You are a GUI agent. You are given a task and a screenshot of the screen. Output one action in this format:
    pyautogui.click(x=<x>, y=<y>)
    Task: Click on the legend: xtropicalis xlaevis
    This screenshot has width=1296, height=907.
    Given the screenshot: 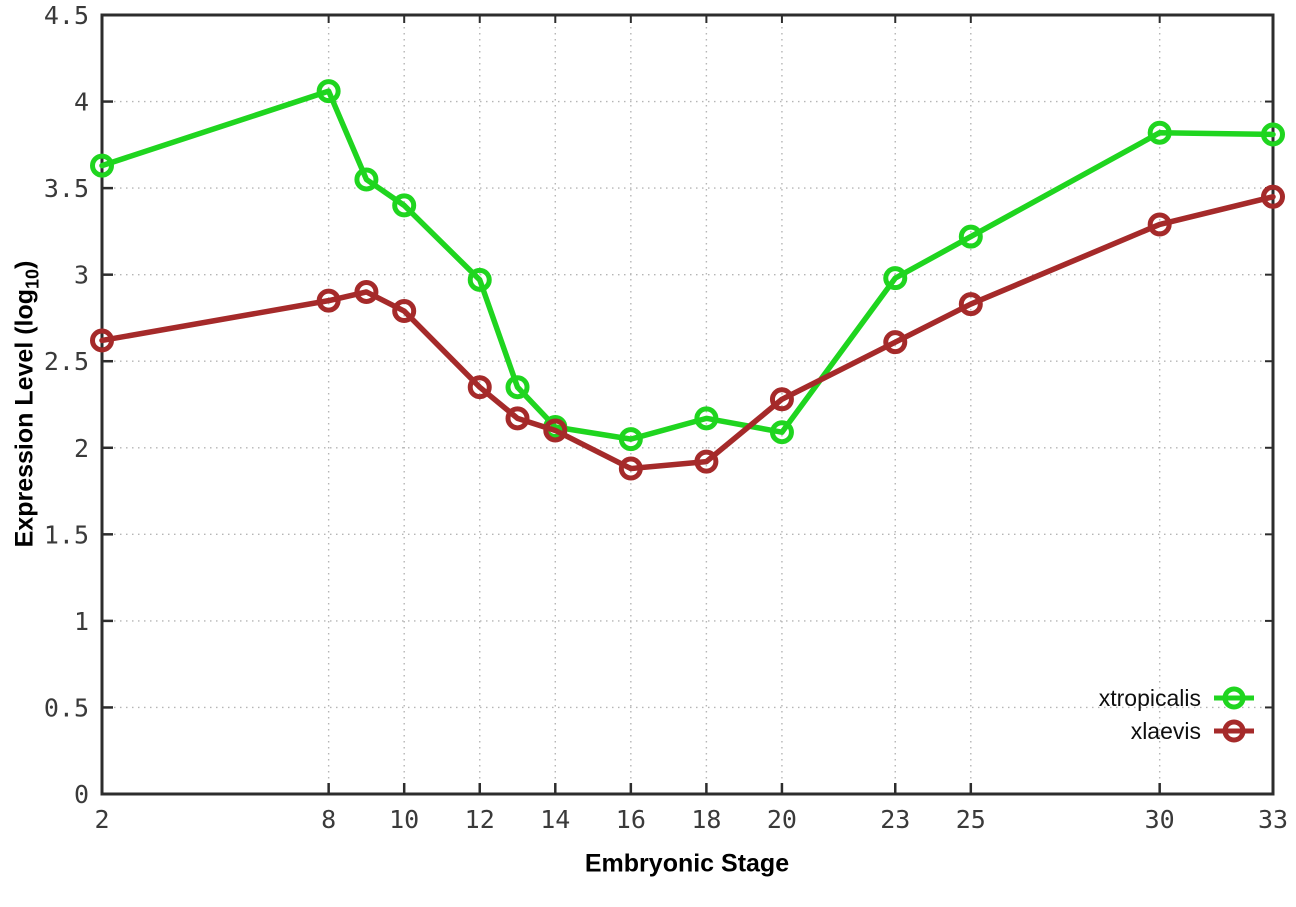 What is the action you would take?
    pyautogui.click(x=1178, y=714)
    